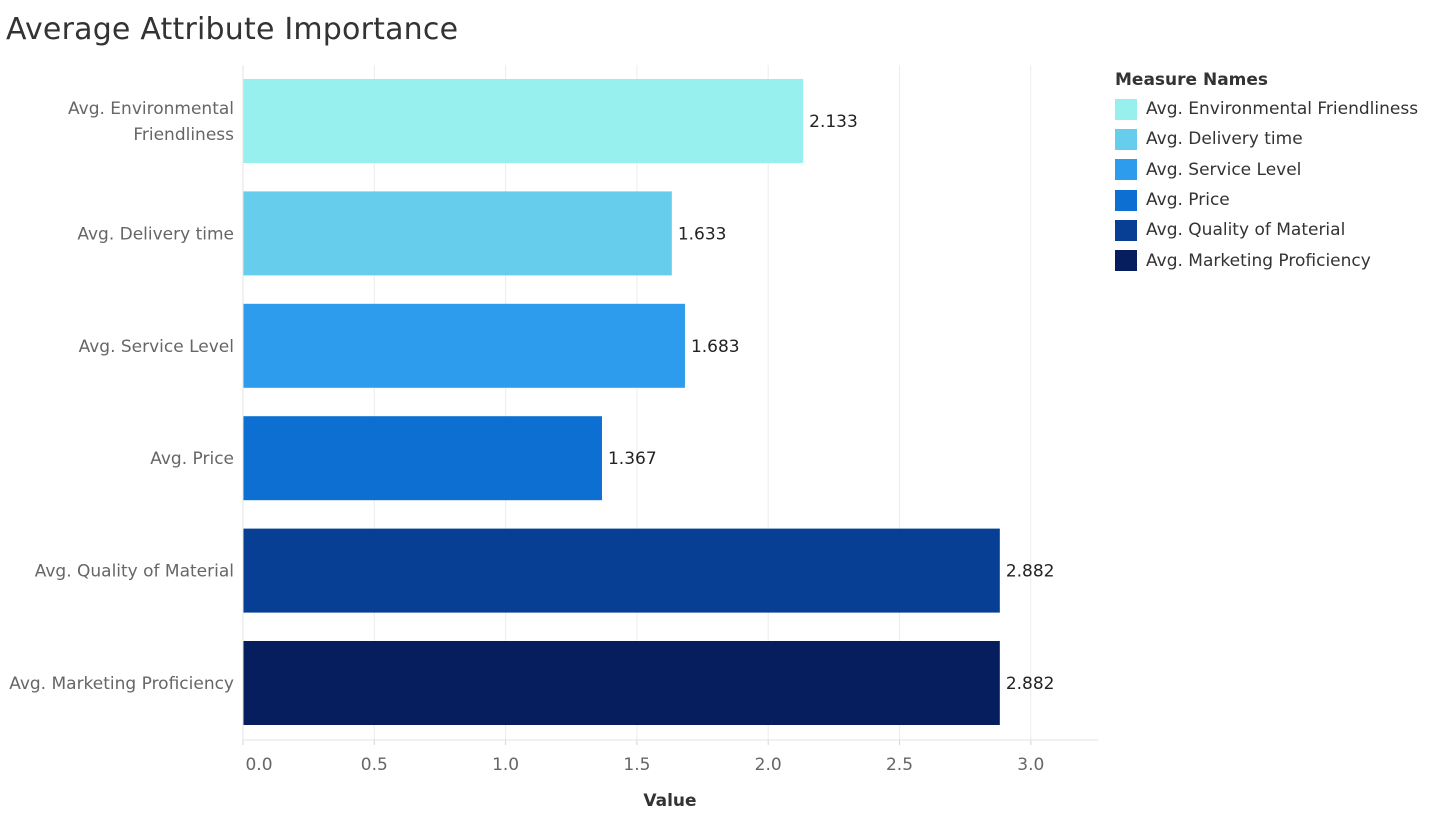 The height and width of the screenshot is (825, 1430). Describe the element at coordinates (156, 347) in the screenshot. I see `category-label: Avg. Service Level` at that location.